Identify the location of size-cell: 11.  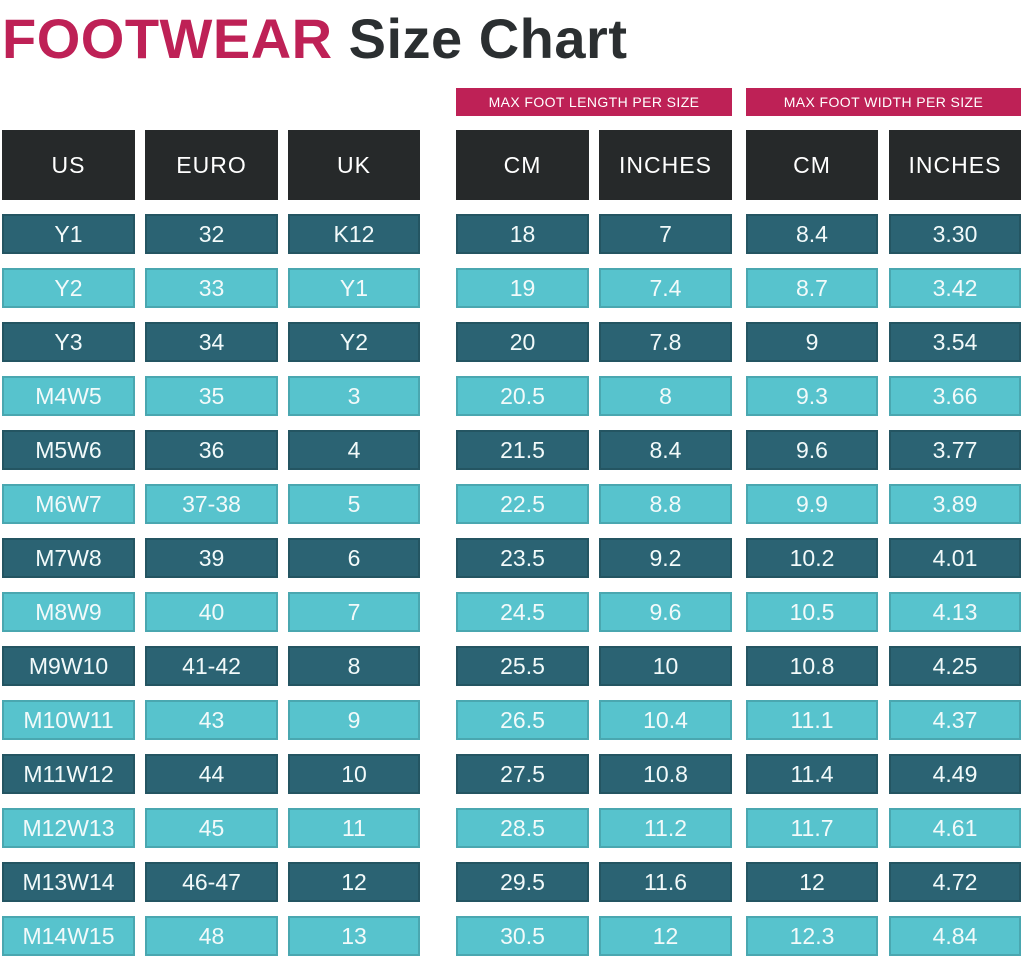
(354, 828).